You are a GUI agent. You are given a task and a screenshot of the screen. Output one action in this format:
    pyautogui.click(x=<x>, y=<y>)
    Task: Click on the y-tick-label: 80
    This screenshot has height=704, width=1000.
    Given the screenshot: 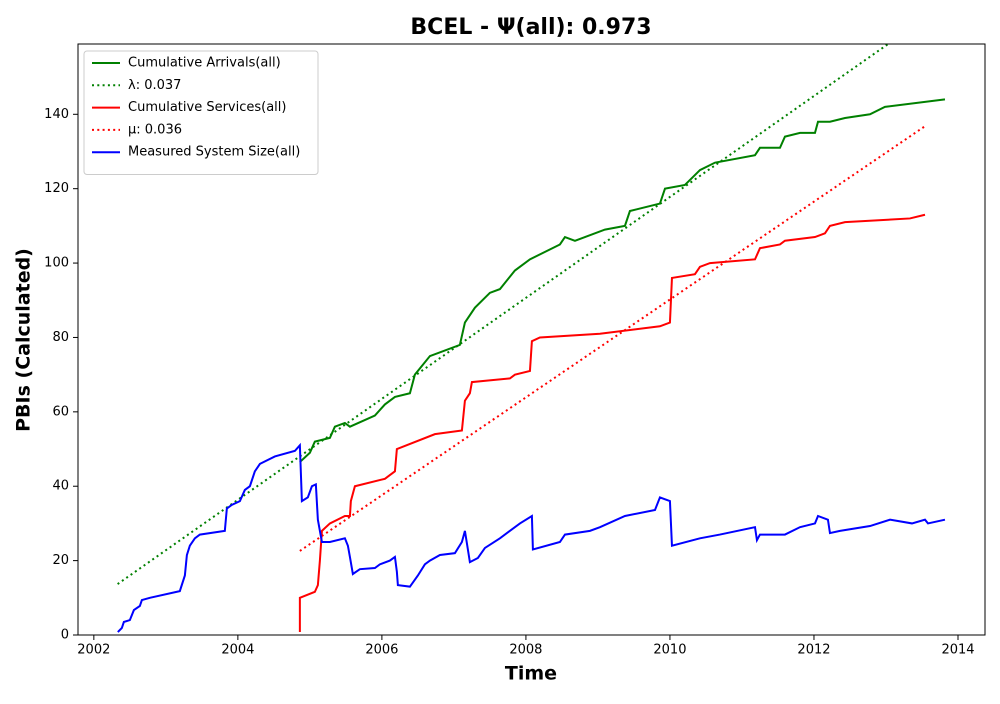 What is the action you would take?
    pyautogui.click(x=60, y=337)
    